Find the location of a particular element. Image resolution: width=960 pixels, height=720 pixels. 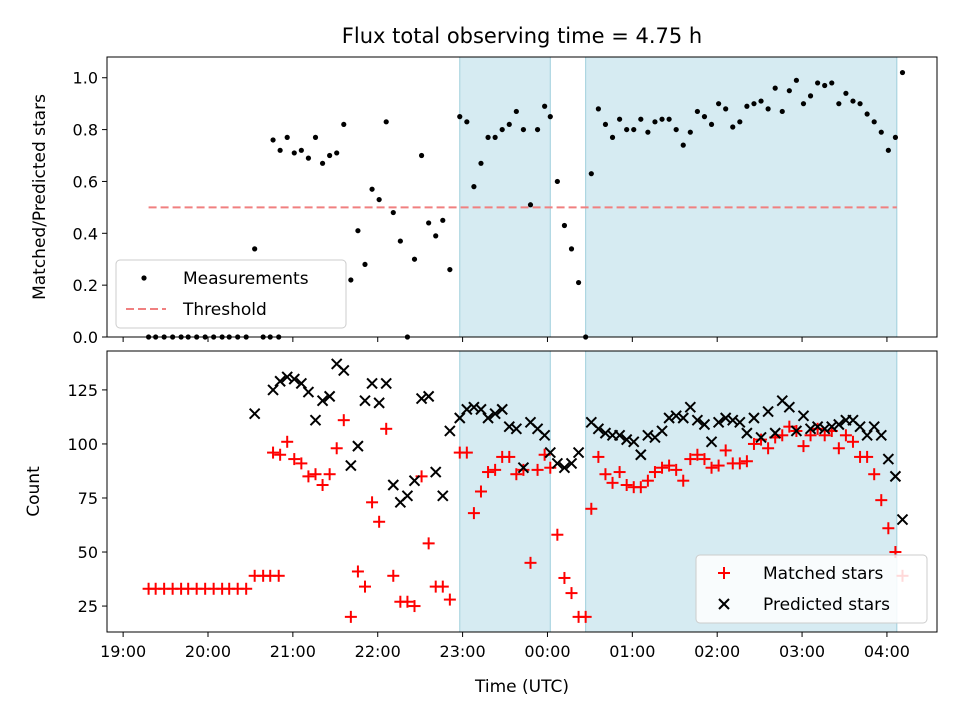

y-axis-label: Matched/Predicted stars is located at coordinates (40, 197).